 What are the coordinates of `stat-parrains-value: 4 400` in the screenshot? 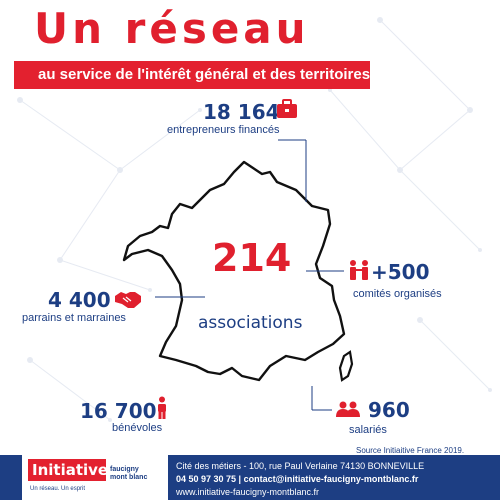 It's located at (79, 300).